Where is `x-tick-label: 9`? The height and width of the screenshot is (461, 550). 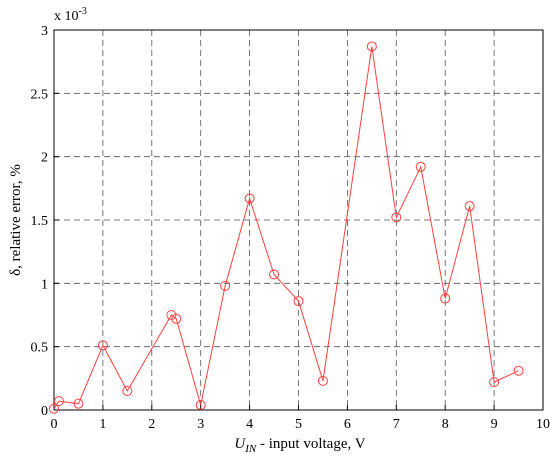 x-tick-label: 9 is located at coordinates (494, 424).